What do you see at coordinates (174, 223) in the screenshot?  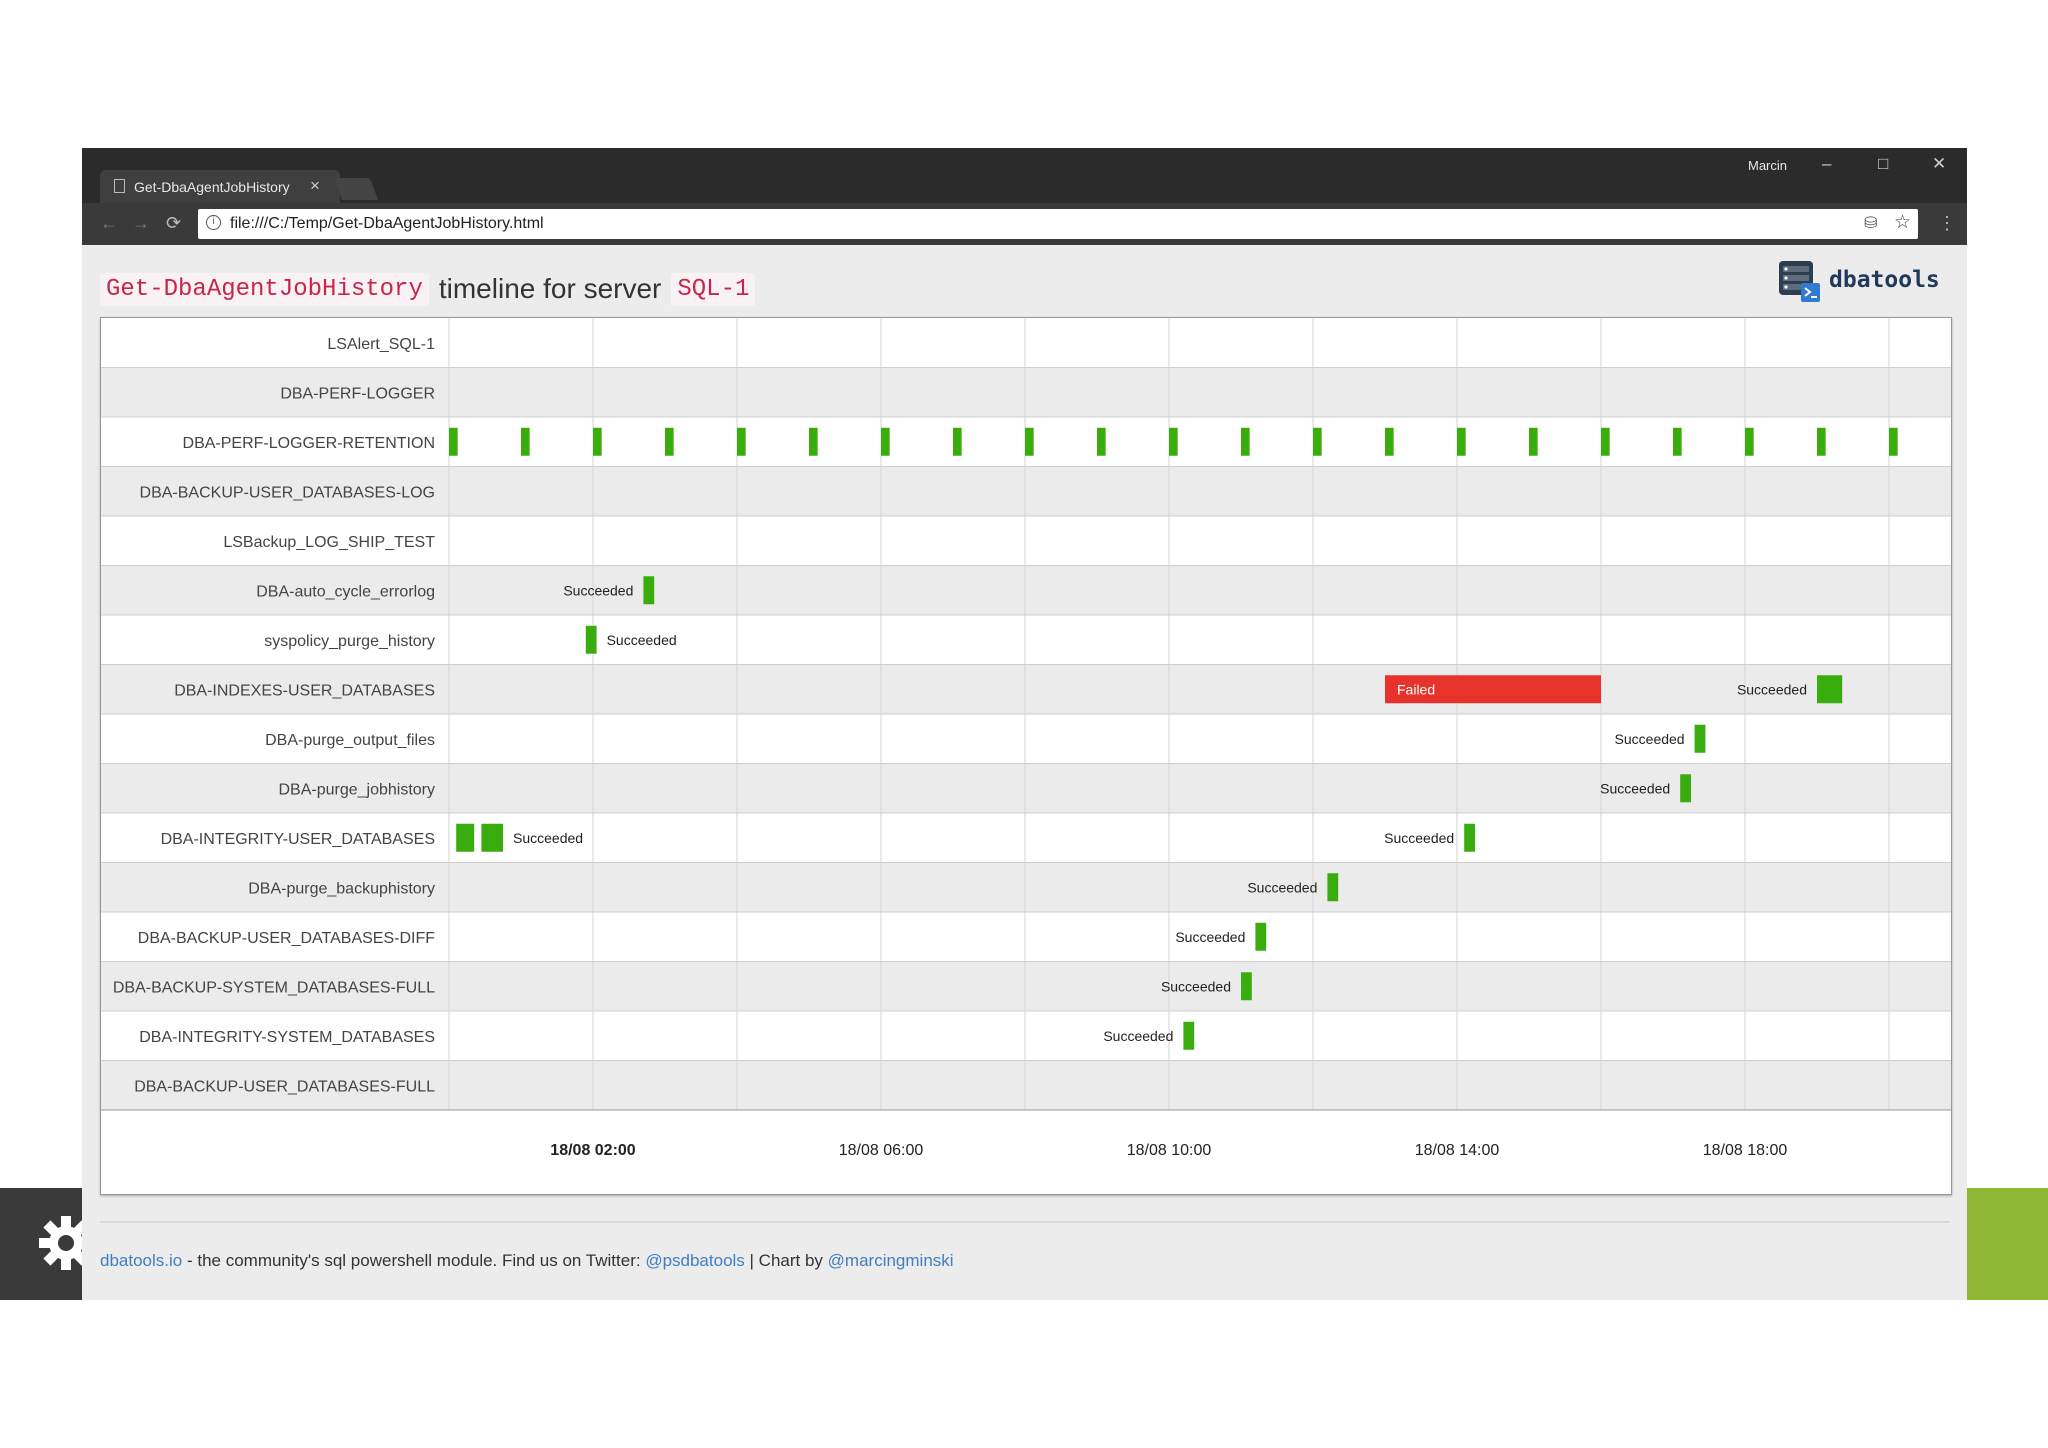 I see `reload-icon: ⟳` at bounding box center [174, 223].